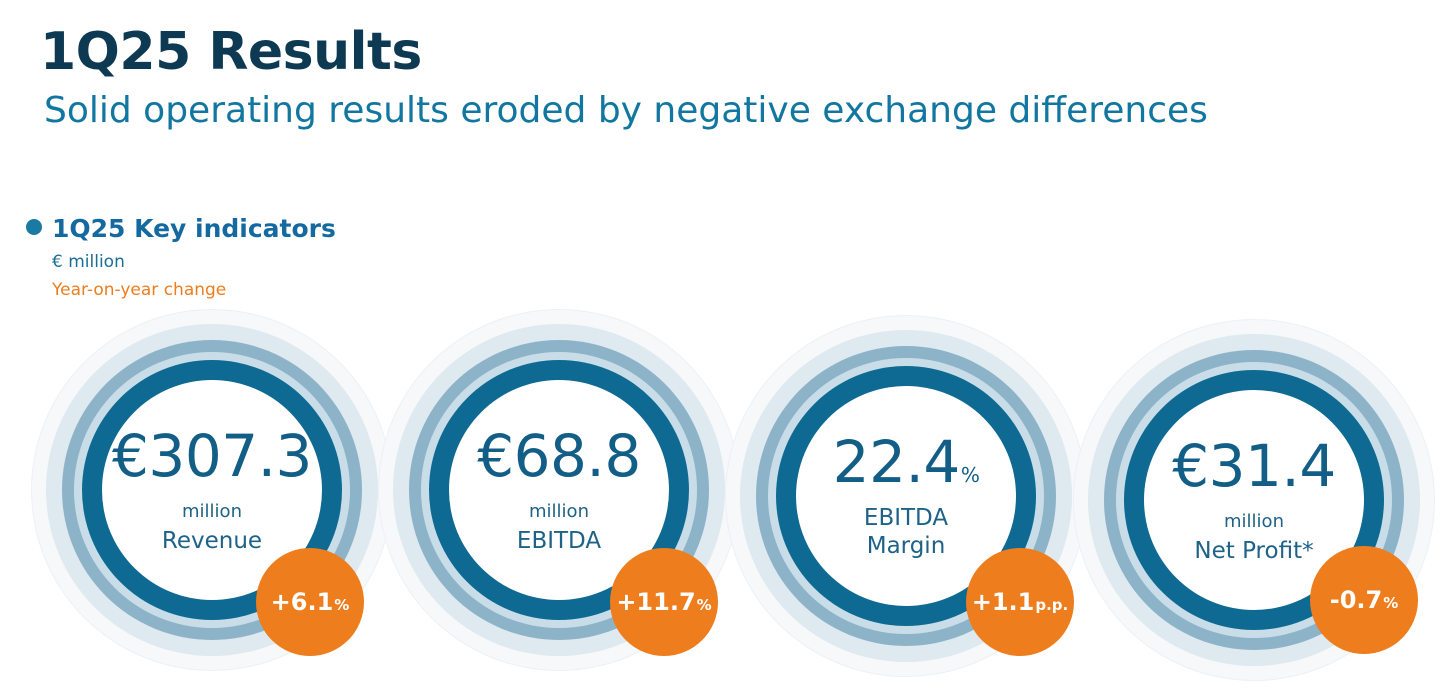  Describe the element at coordinates (139, 290) in the screenshot. I see `change-note: Year-on-year change` at that location.